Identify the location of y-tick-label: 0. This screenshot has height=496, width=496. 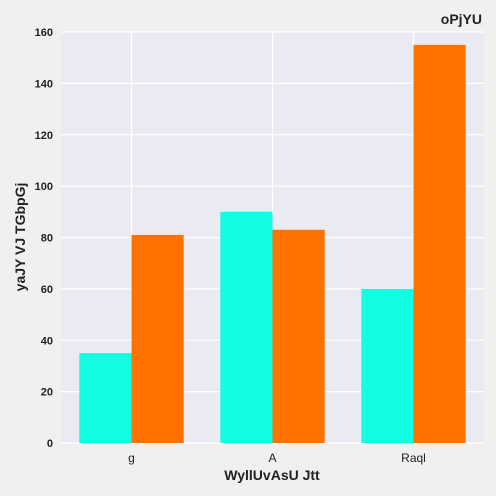
(50, 444).